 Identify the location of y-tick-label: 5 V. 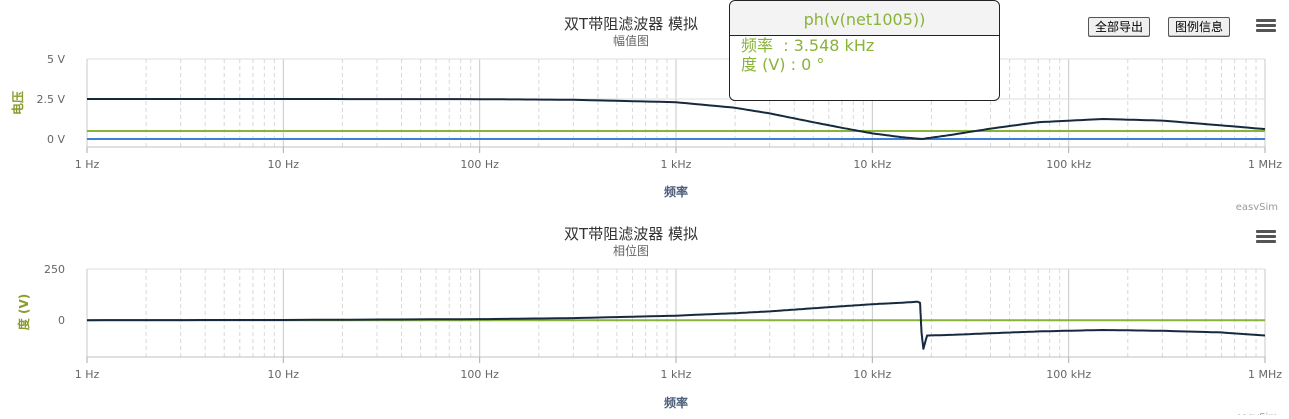
(56, 59).